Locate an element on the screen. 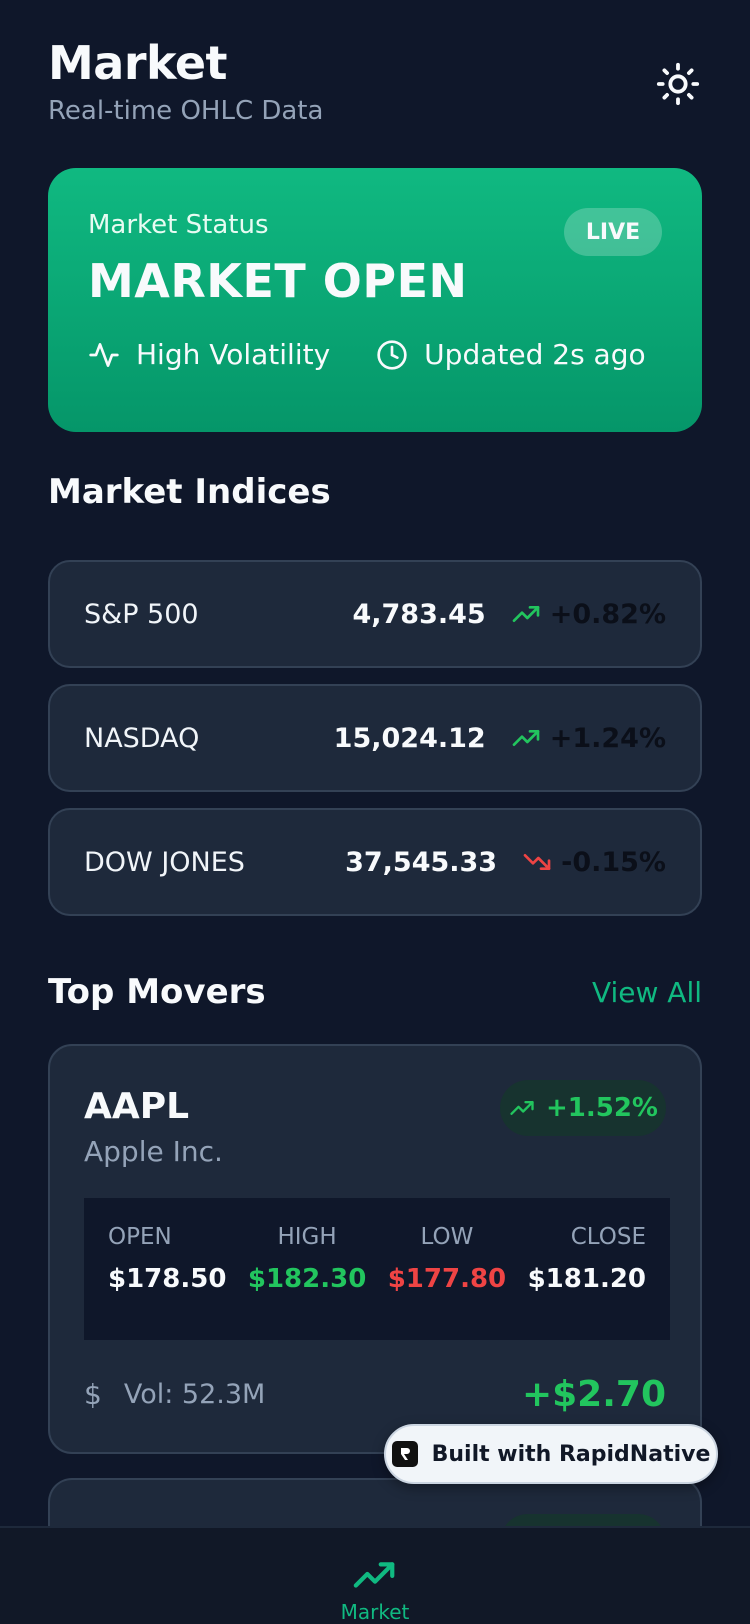 The height and width of the screenshot is (1624, 750). page-header: Market Real-time OHLC Data is located at coordinates (375, 86).